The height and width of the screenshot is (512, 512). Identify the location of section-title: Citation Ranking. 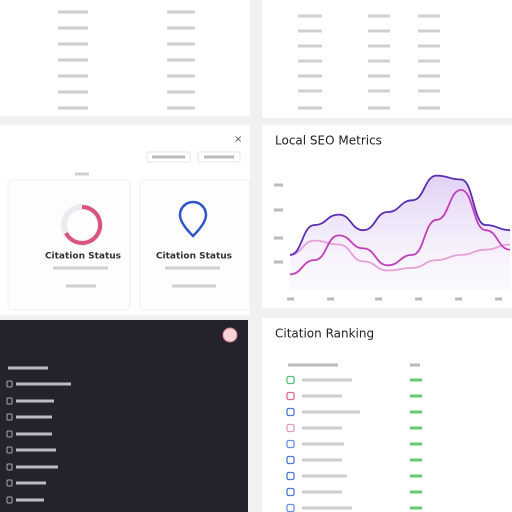
(324, 334).